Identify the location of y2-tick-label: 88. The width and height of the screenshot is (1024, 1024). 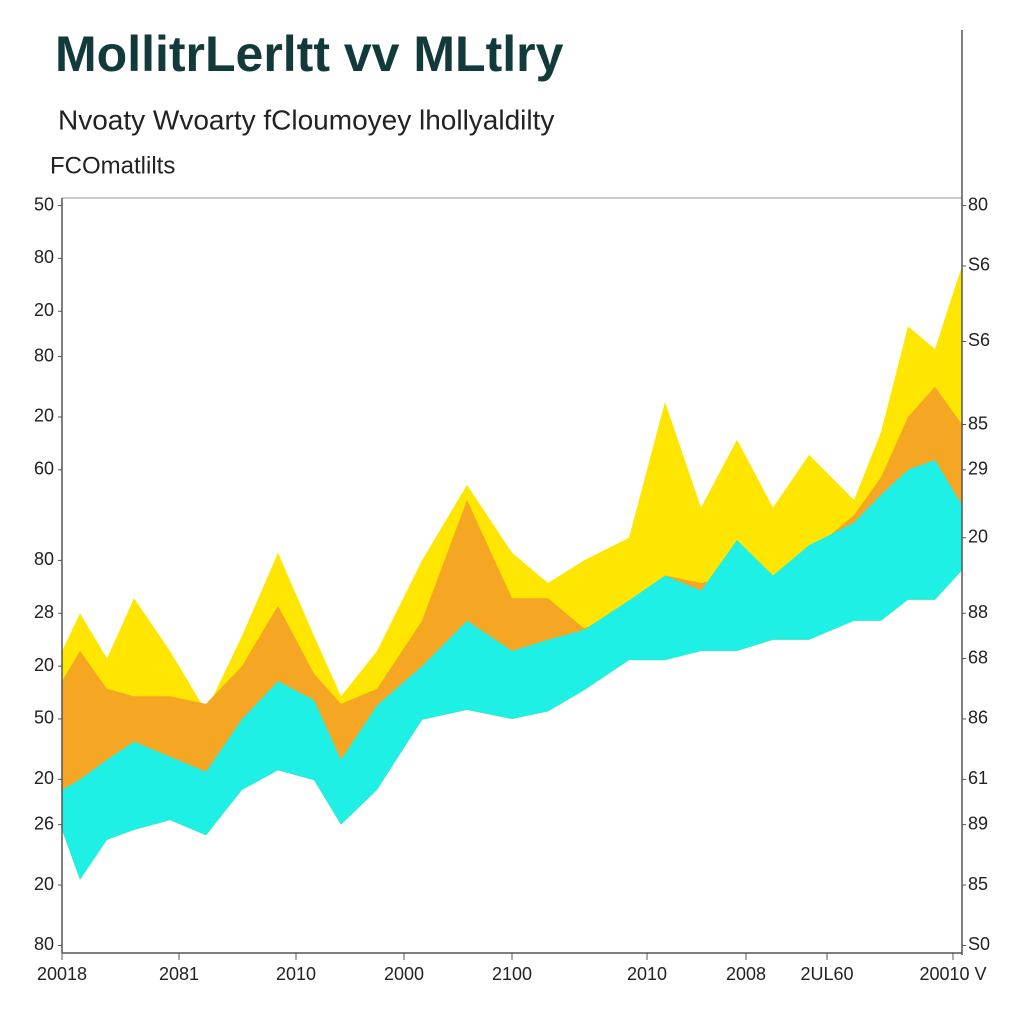
(978, 612).